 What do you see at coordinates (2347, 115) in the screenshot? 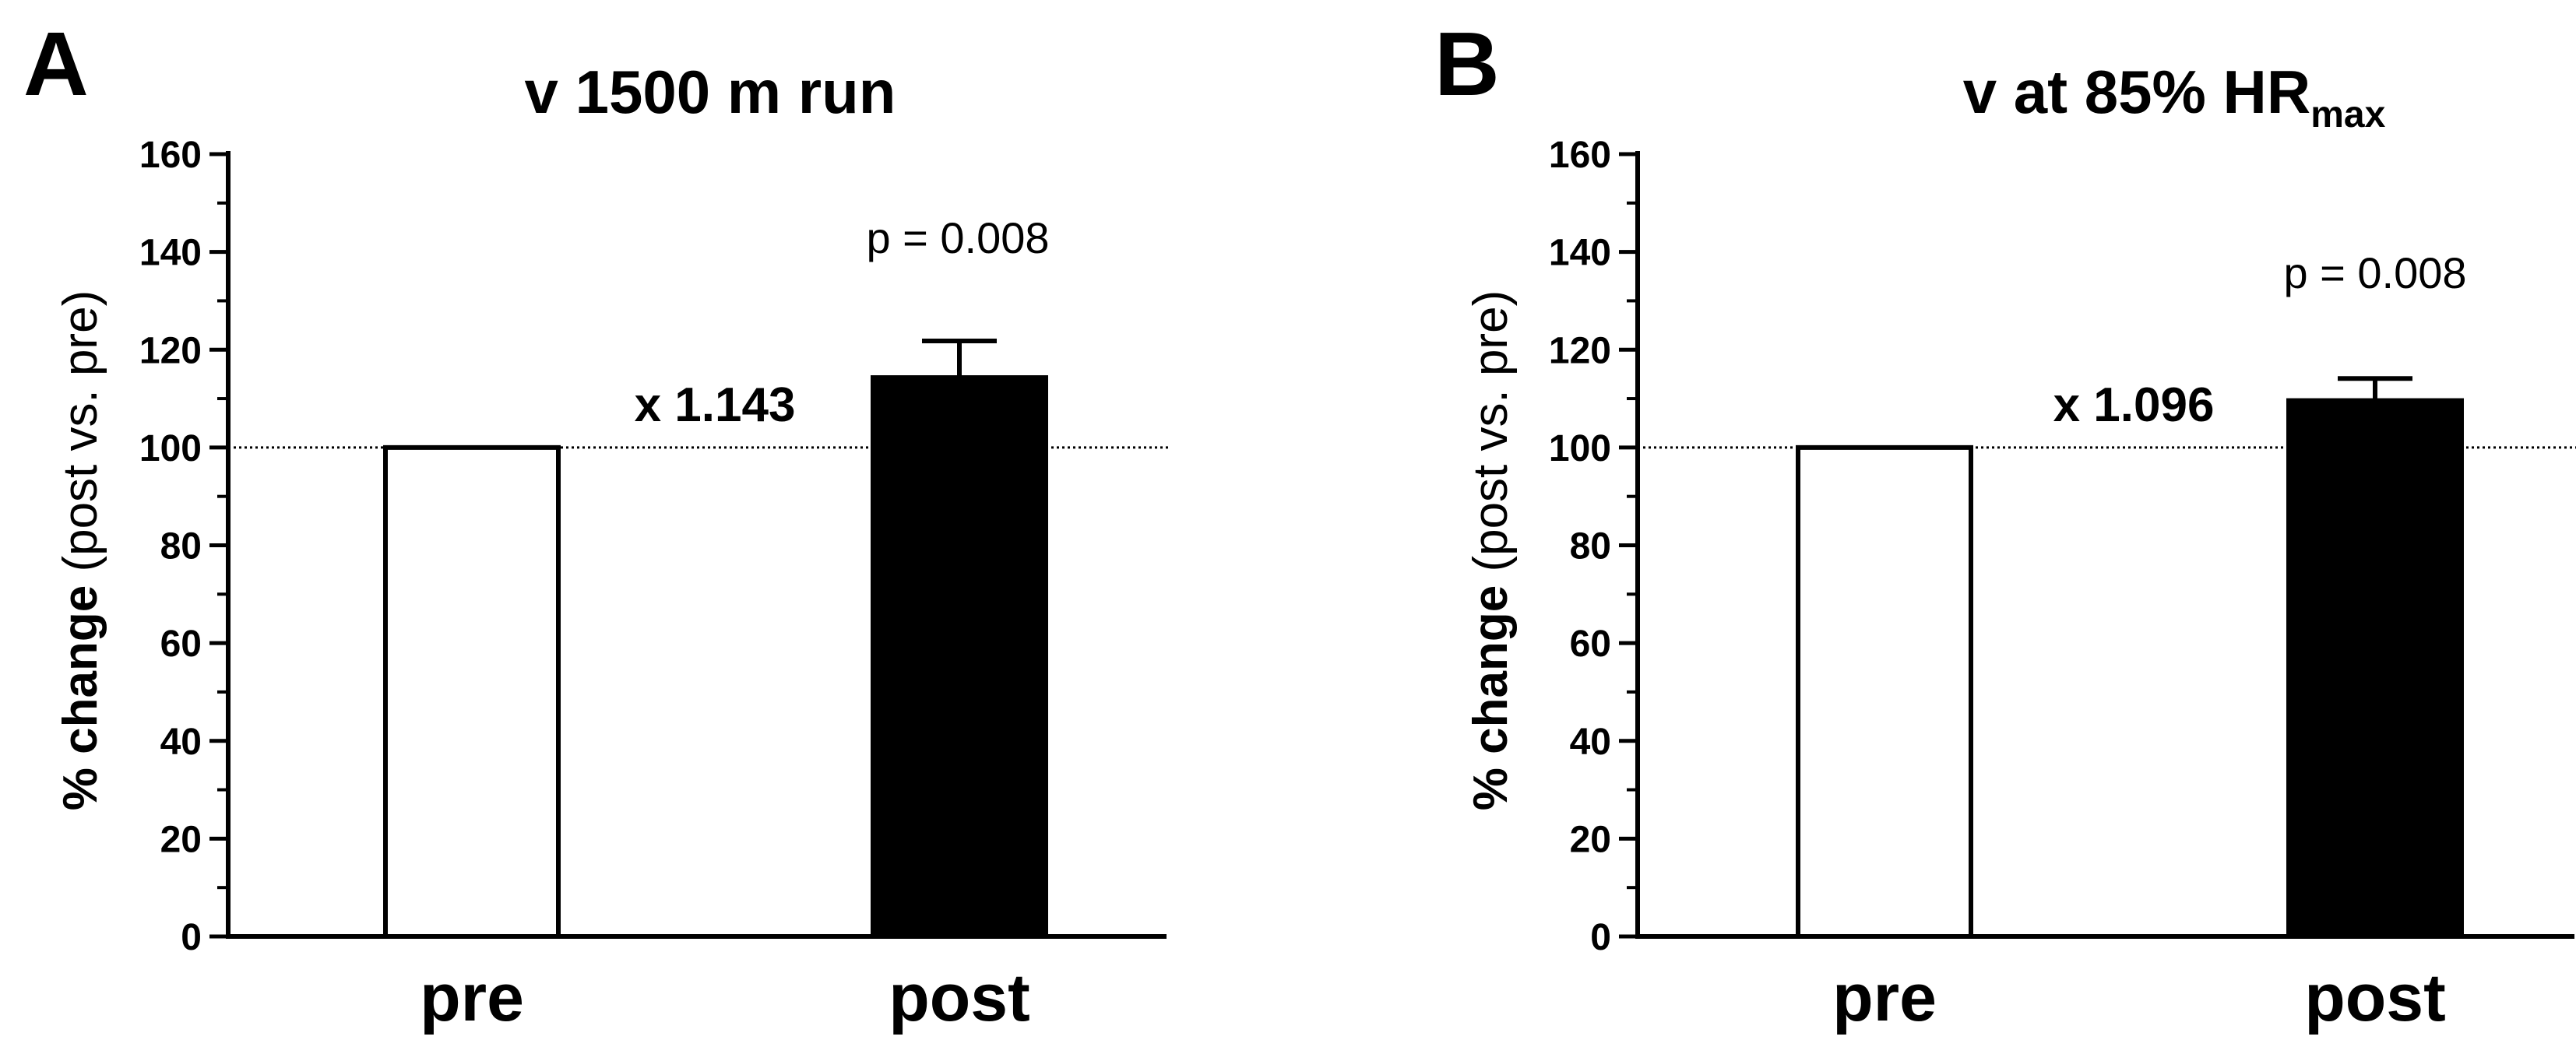
I see `chart-title-subscript: max` at bounding box center [2347, 115].